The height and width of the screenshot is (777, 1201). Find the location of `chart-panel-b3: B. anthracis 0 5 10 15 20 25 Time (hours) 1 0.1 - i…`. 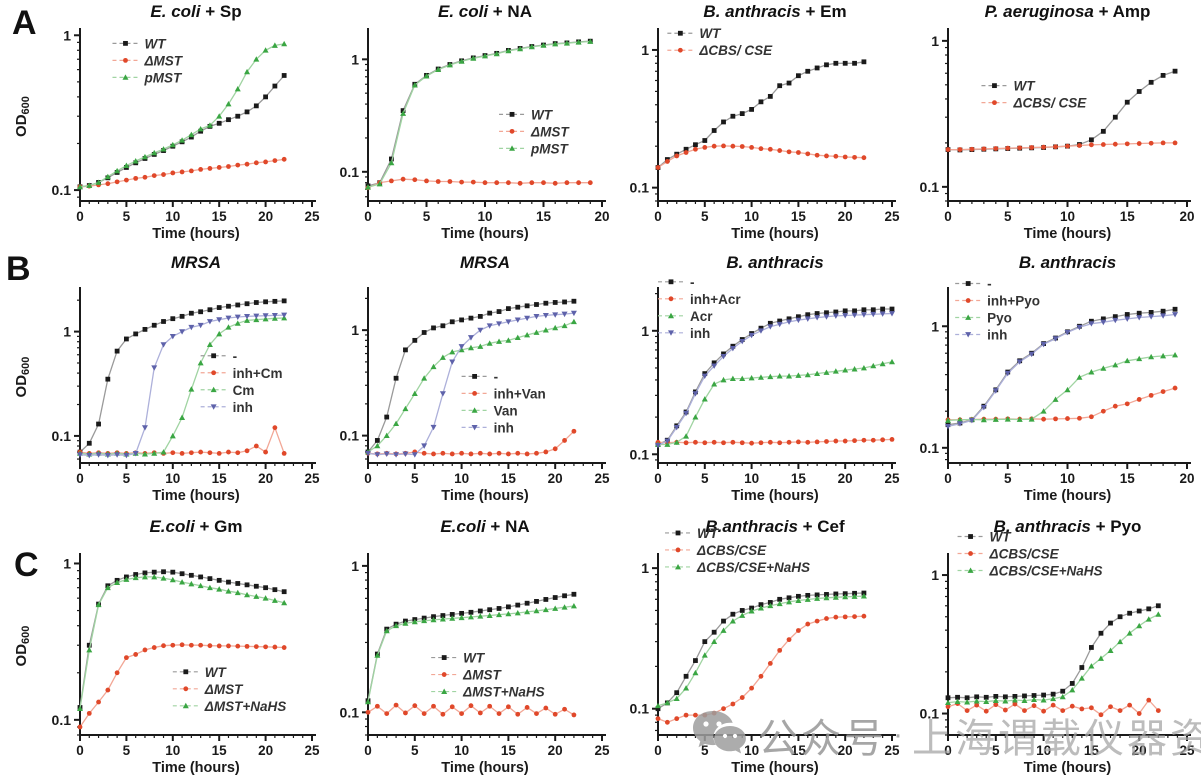

chart-panel-b3: B. anthracis 0 5 10 15 20 25 Time (hours) 1 0.1 - i… is located at coordinates (761, 374).